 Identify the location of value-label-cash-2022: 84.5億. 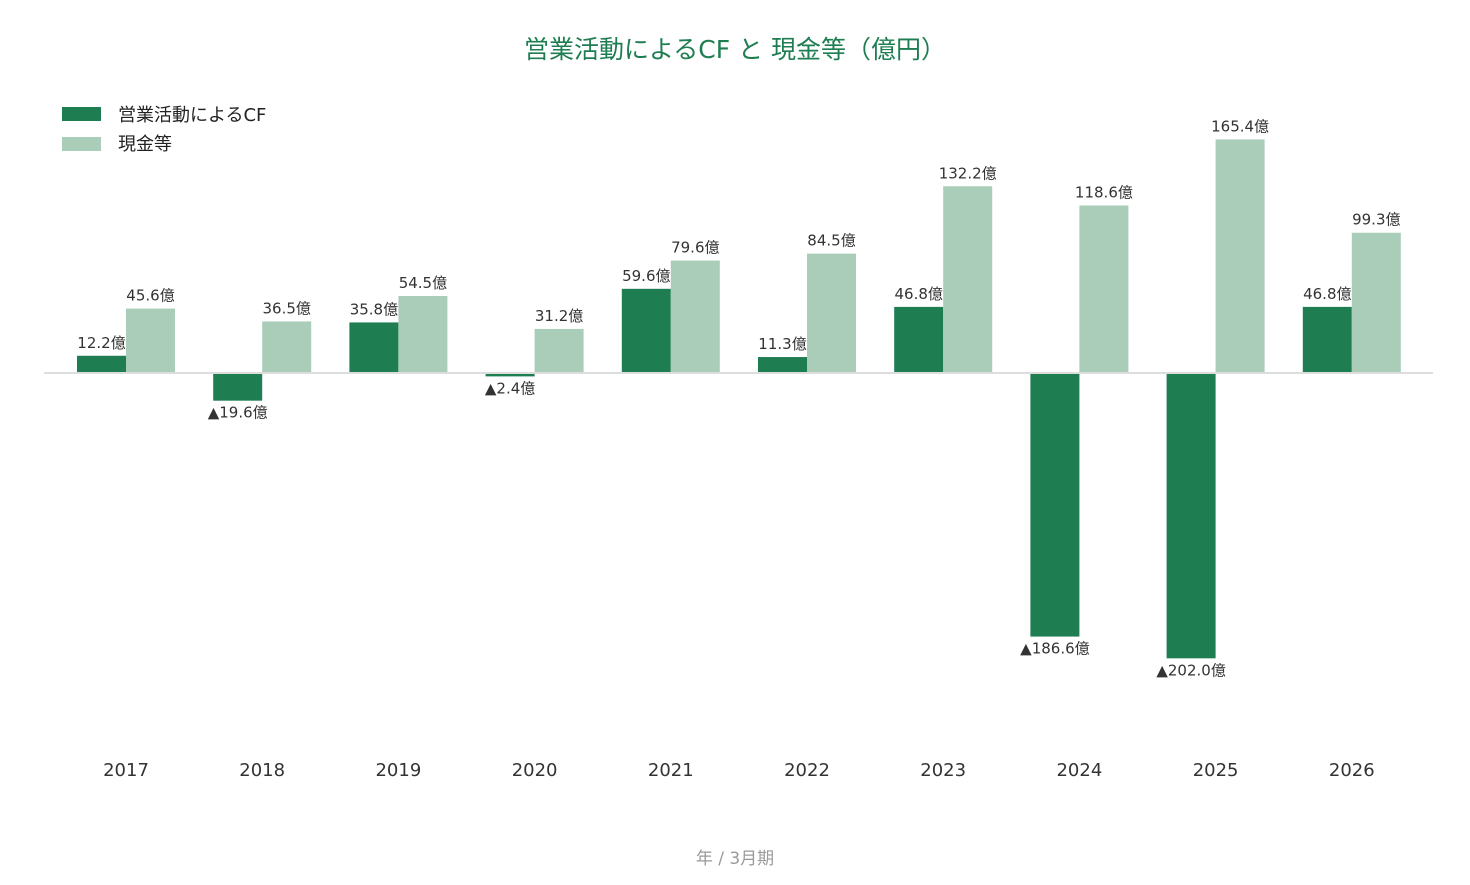
(831, 241).